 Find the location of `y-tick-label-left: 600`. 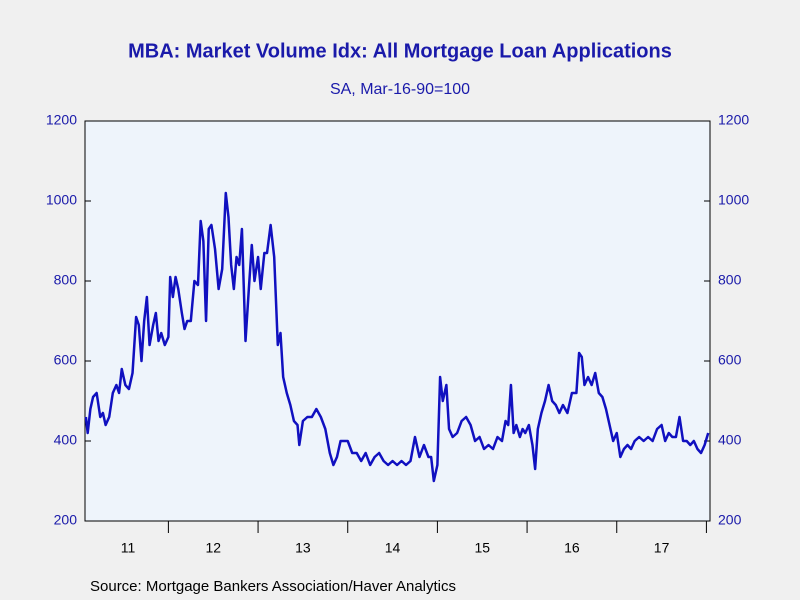

y-tick-label-left: 600 is located at coordinates (66, 360).